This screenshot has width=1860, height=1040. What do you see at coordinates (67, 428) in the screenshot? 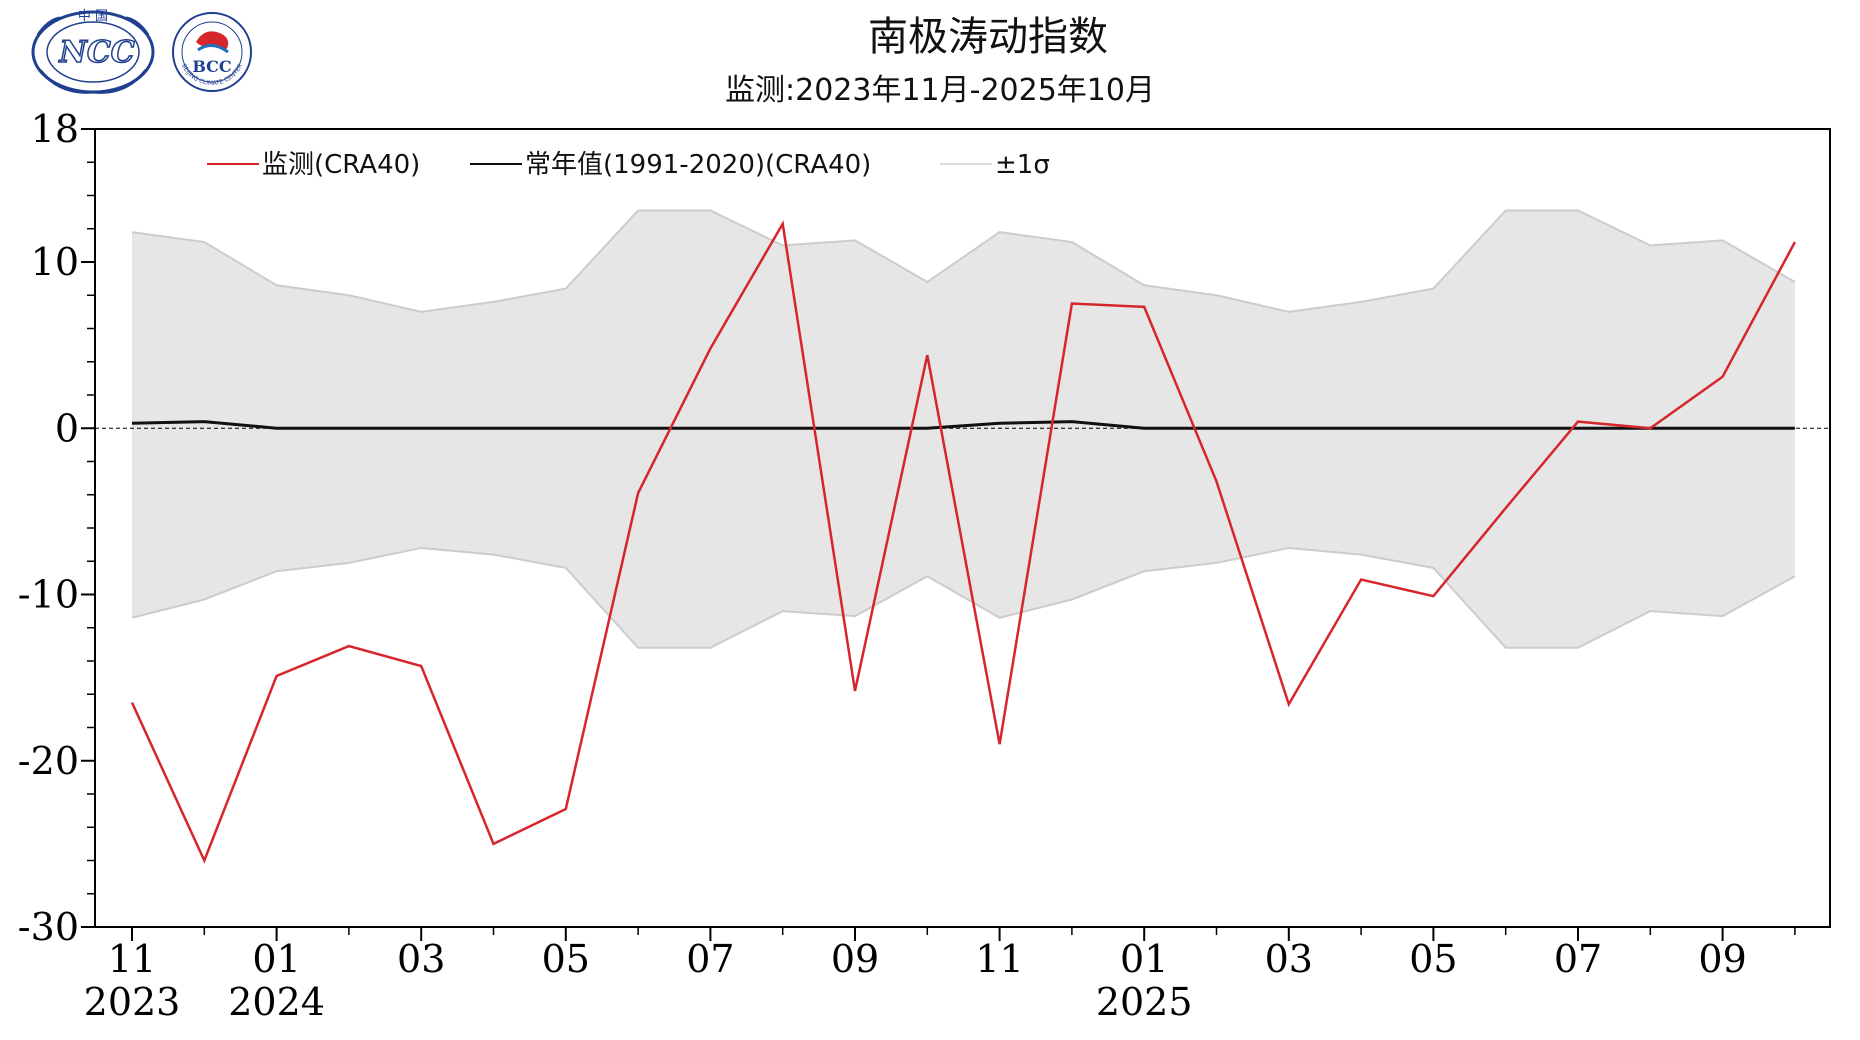
I see `y-tick-label: 0` at bounding box center [67, 428].